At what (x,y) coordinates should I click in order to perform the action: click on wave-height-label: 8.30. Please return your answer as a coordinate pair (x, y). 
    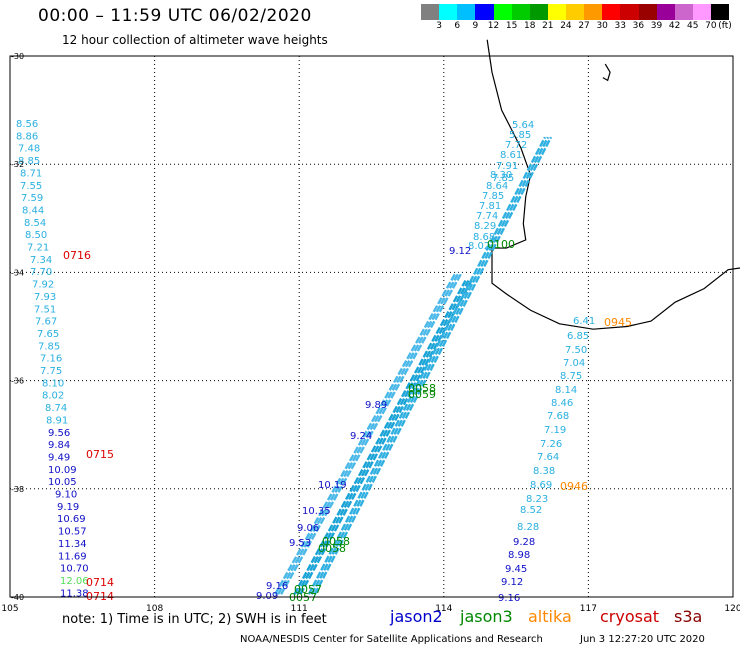
    Looking at the image, I should click on (501, 175).